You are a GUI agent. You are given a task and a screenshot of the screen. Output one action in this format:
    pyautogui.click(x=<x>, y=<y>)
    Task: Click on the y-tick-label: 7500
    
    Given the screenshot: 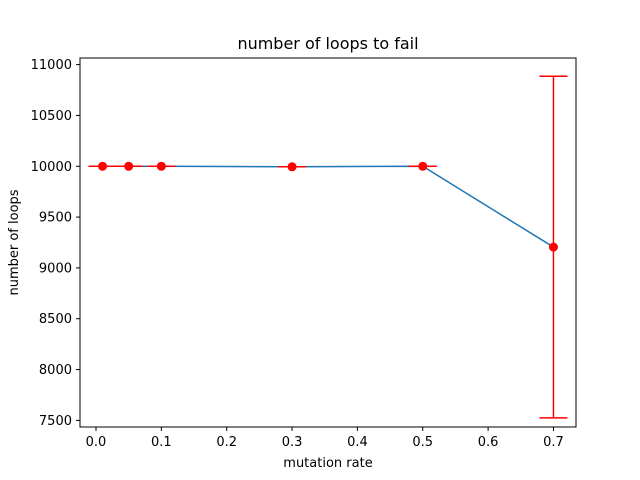 What is the action you would take?
    pyautogui.click(x=55, y=421)
    